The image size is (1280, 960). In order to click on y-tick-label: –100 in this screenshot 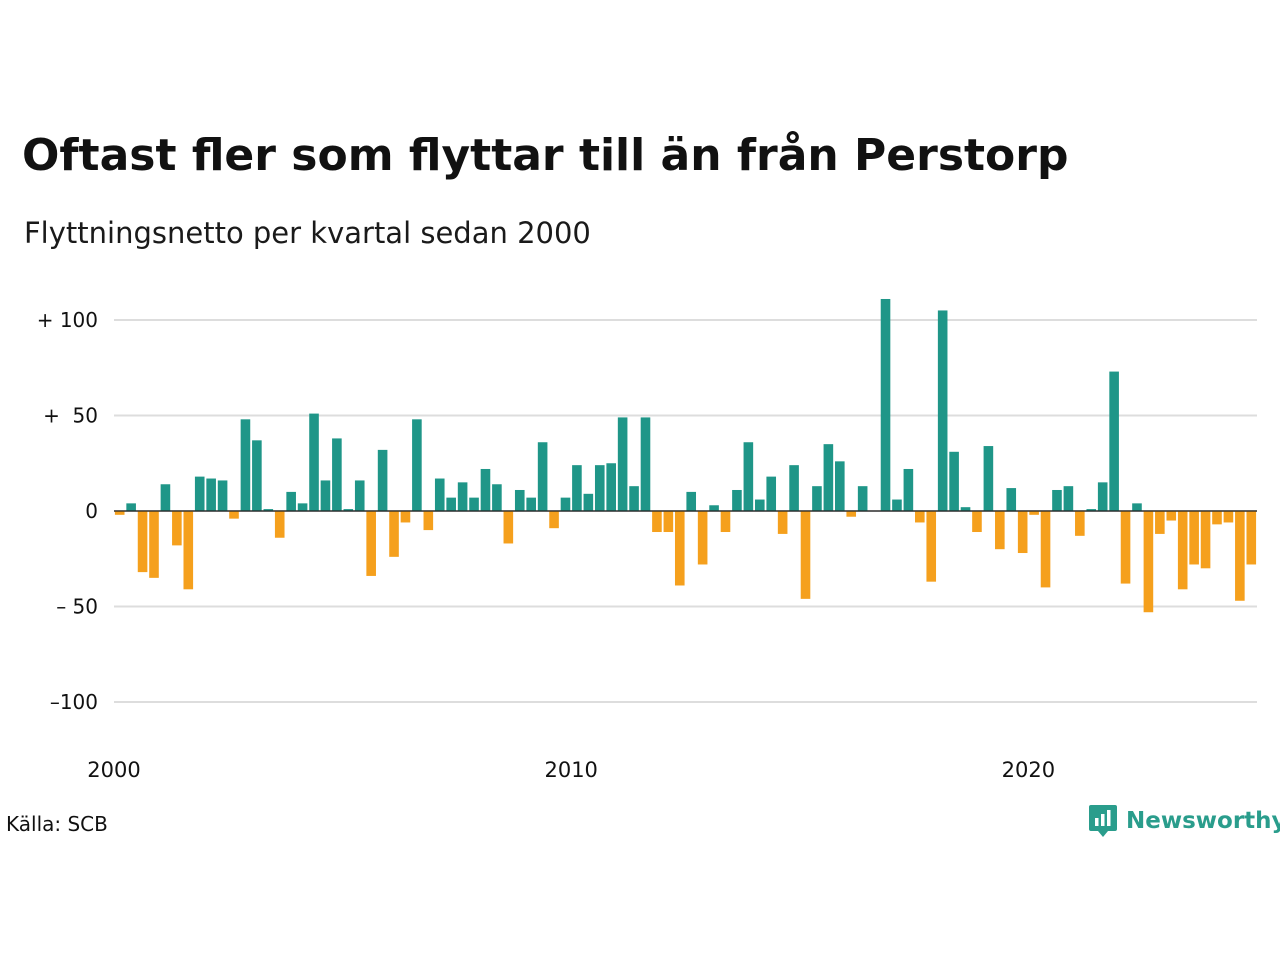, I will do `click(74, 702)`.